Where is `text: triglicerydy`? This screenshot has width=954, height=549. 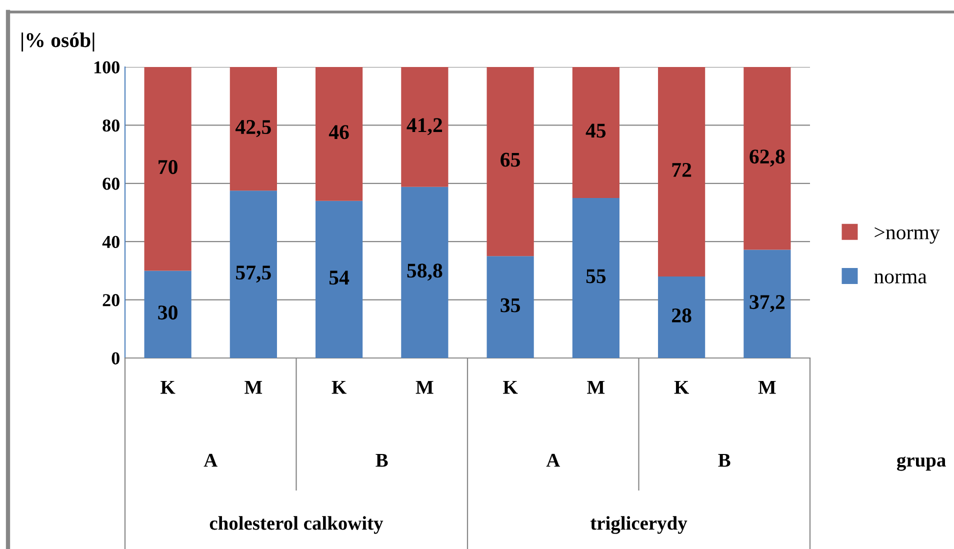
text: triglicerydy is located at coordinates (639, 525).